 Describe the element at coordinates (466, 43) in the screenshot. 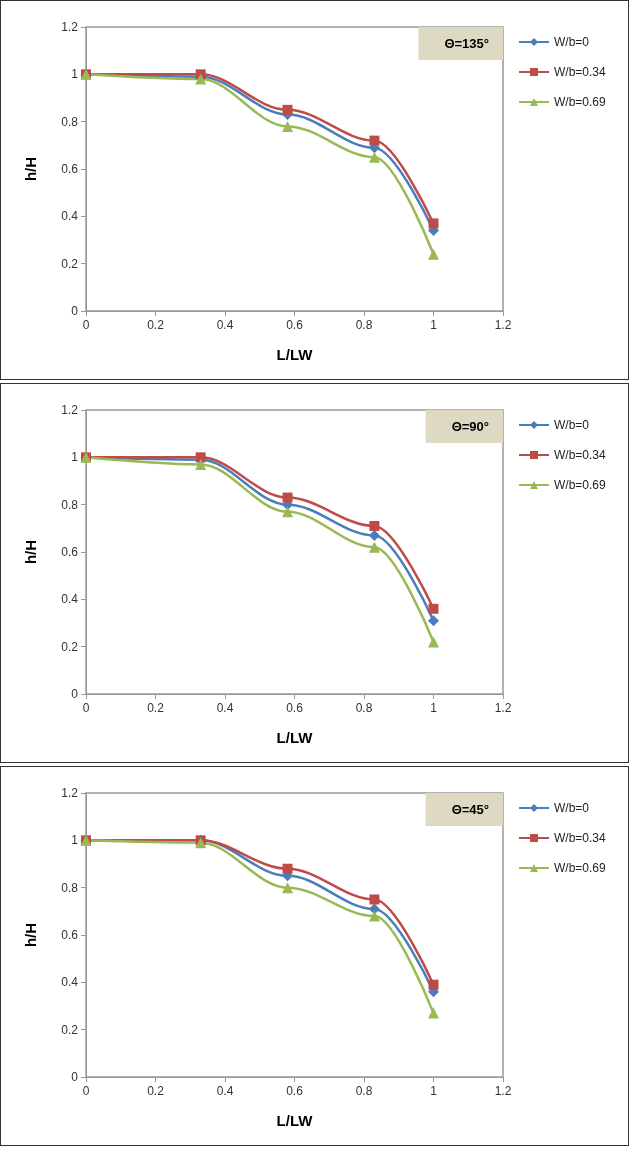

I see `annotation: Θ=135°` at that location.